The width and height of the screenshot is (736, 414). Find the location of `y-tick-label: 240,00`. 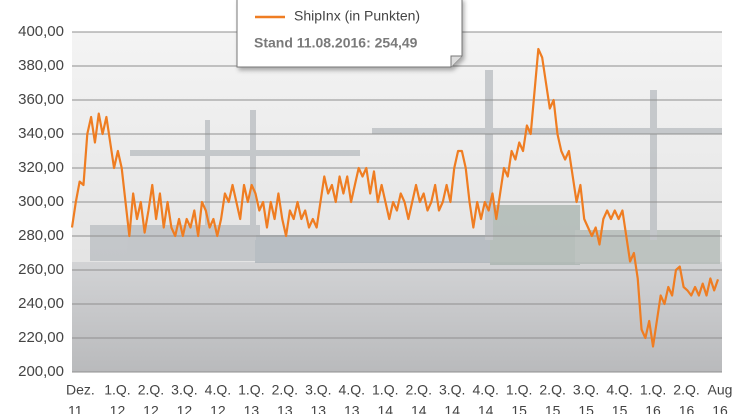

y-tick-label: 240,00 is located at coordinates (41, 303).